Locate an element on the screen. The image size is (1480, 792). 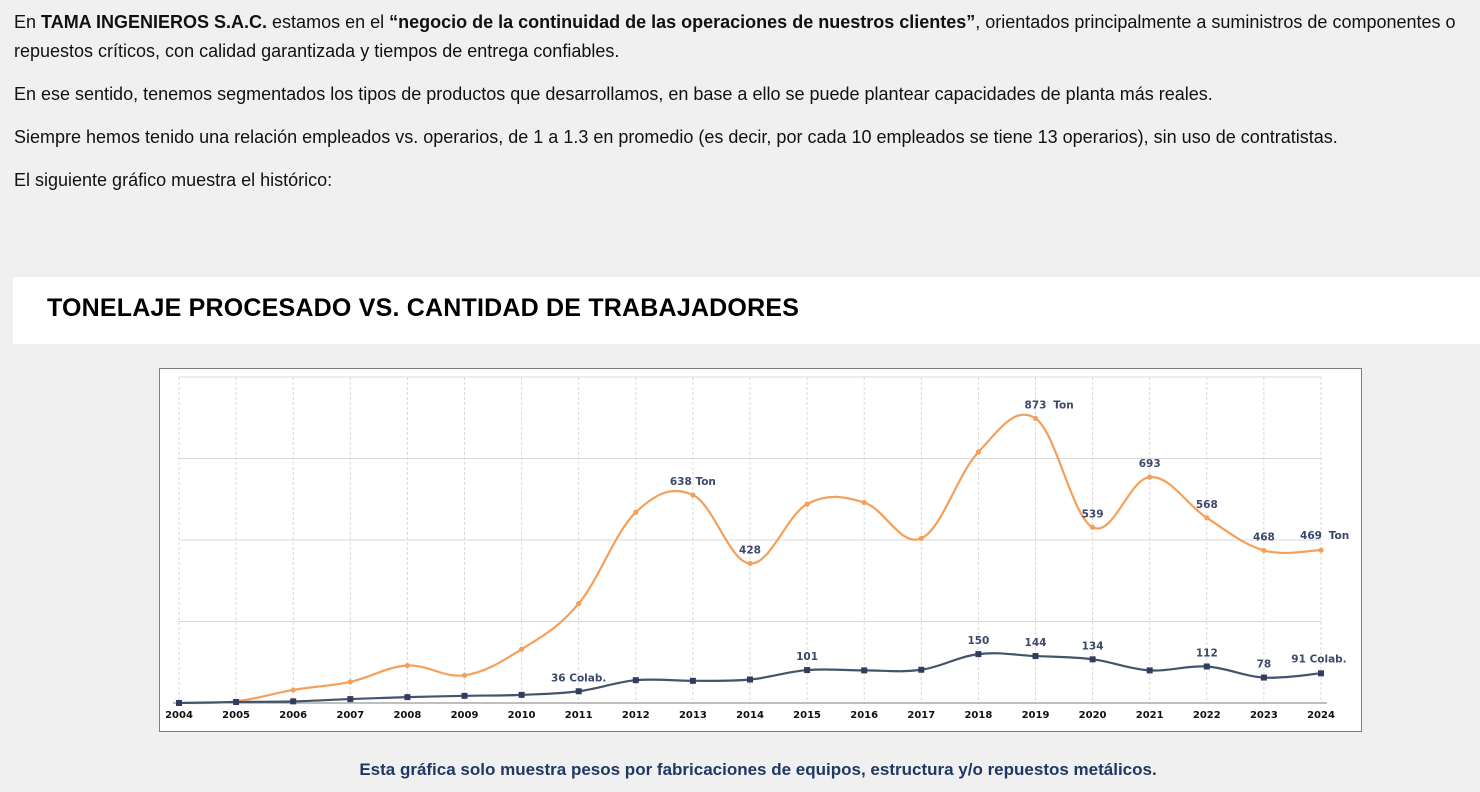
workers-data-label: 78 is located at coordinates (1264, 665).